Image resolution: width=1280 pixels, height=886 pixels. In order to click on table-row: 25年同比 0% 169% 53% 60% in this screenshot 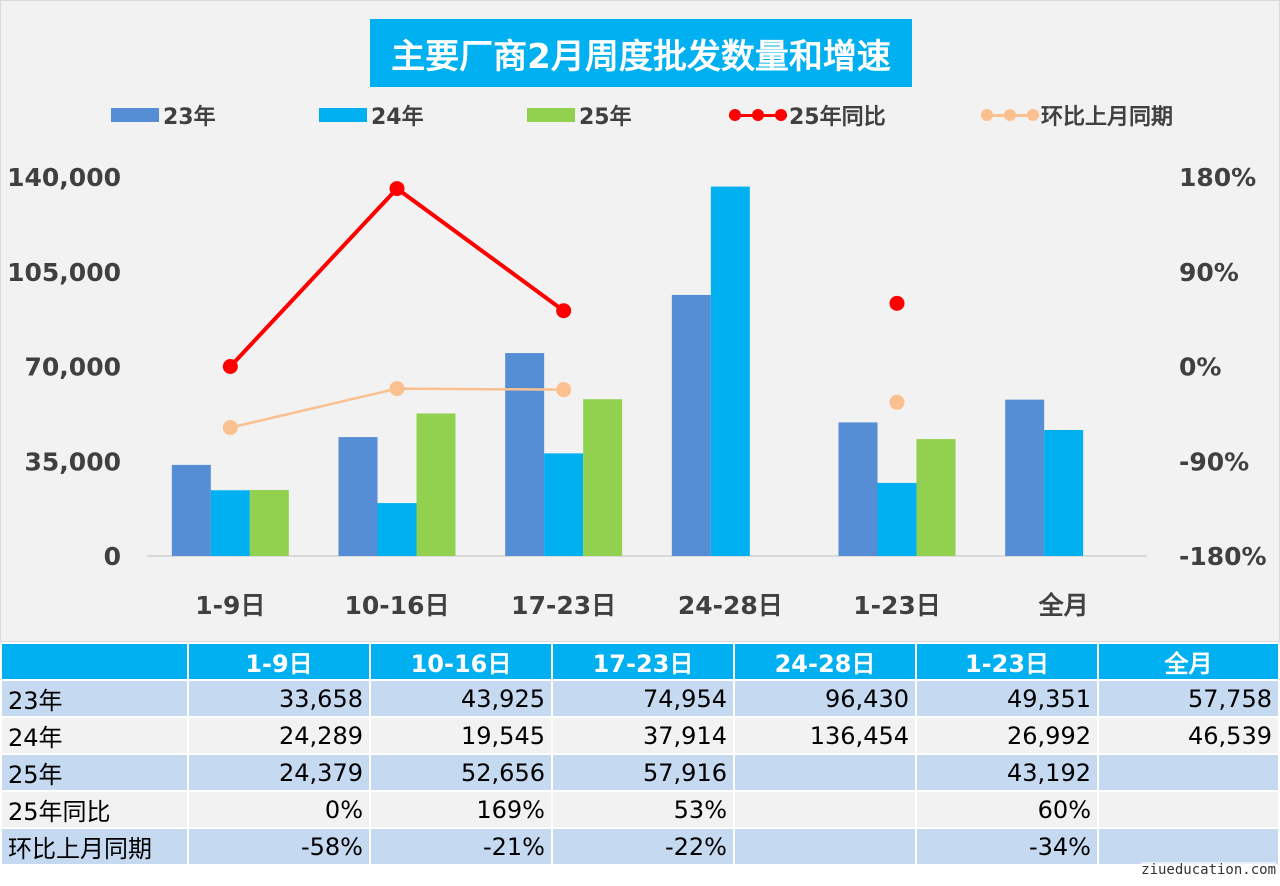, I will do `click(640, 809)`.